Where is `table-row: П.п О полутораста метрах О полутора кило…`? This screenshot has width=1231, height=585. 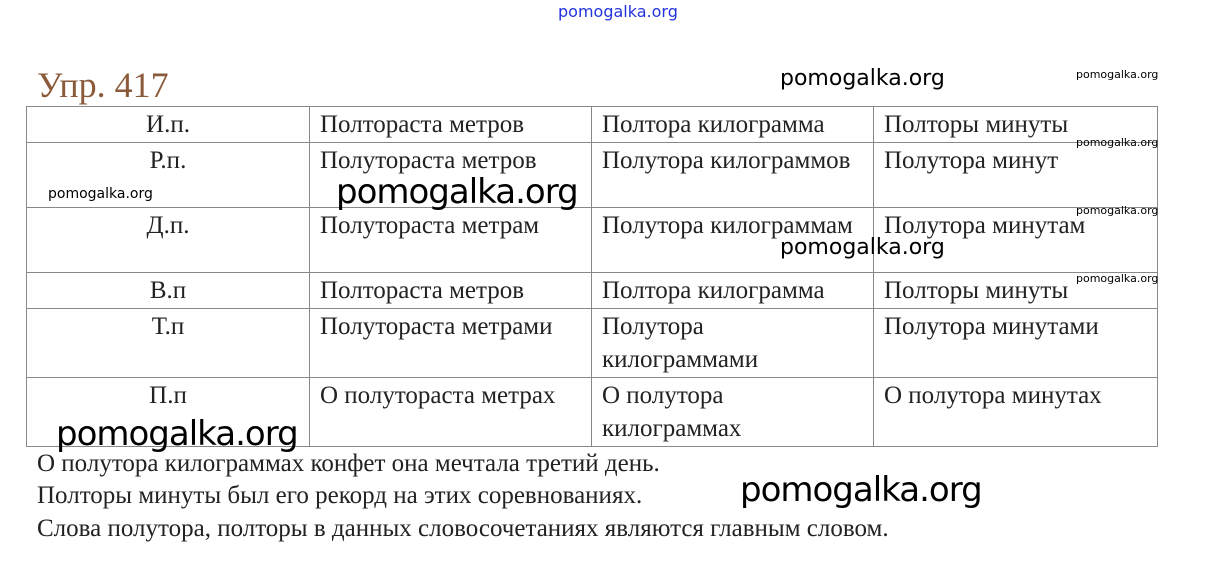
table-row: П.п О полутораста метрах О полутора кило… is located at coordinates (592, 412).